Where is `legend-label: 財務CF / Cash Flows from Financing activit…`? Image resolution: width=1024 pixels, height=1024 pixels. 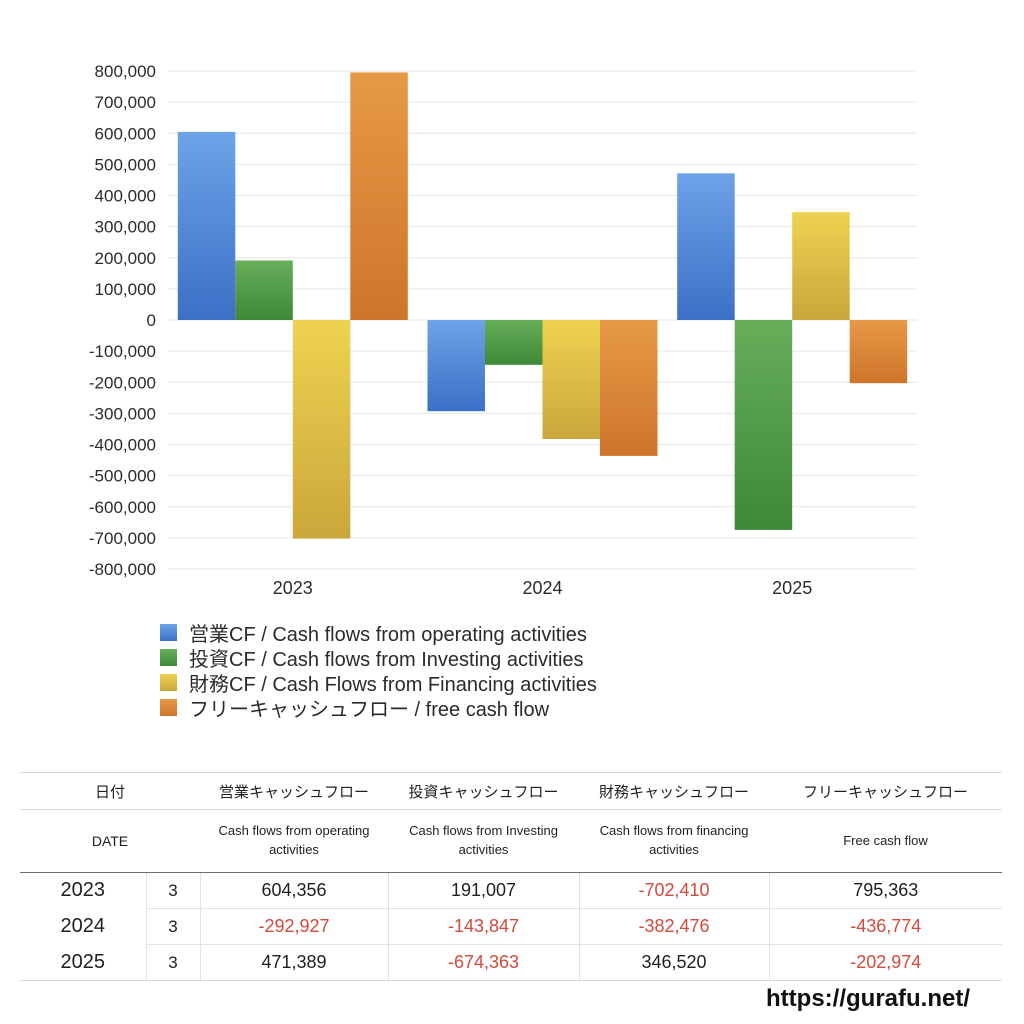 legend-label: 財務CF / Cash Flows from Financing activit… is located at coordinates (393, 685).